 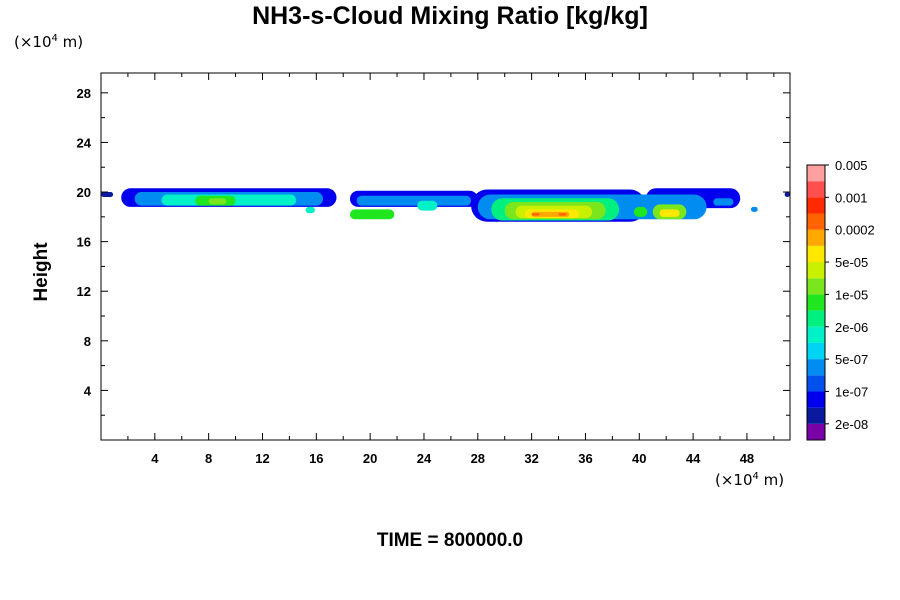 What do you see at coordinates (851, 165) in the screenshot?
I see `colorbar-label-8: 0.005` at bounding box center [851, 165].